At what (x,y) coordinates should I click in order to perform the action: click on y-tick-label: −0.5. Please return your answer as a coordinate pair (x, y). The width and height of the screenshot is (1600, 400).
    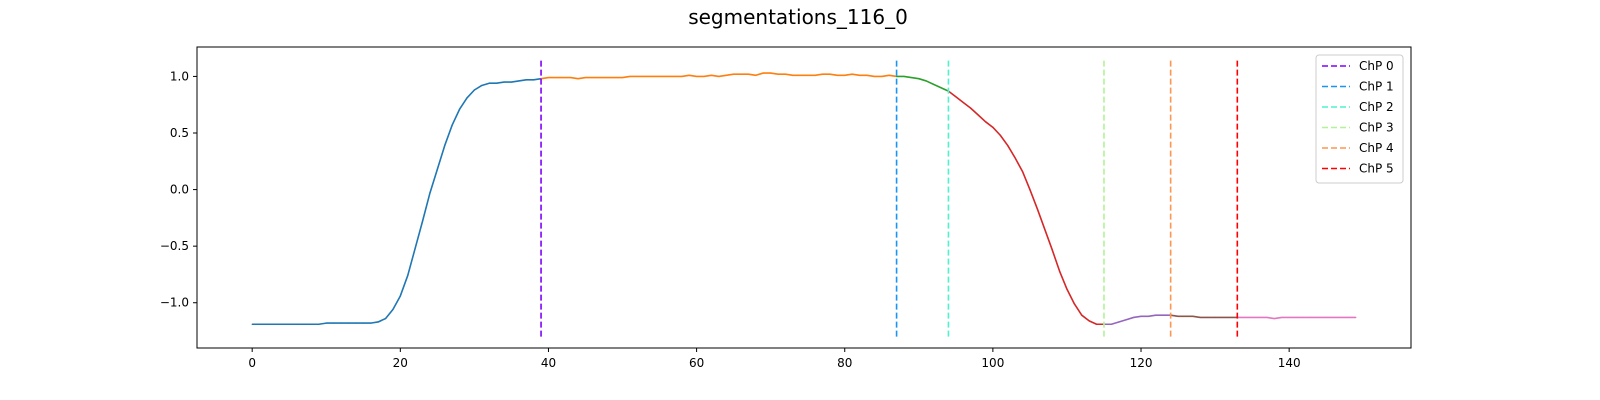
    Looking at the image, I should click on (174, 246).